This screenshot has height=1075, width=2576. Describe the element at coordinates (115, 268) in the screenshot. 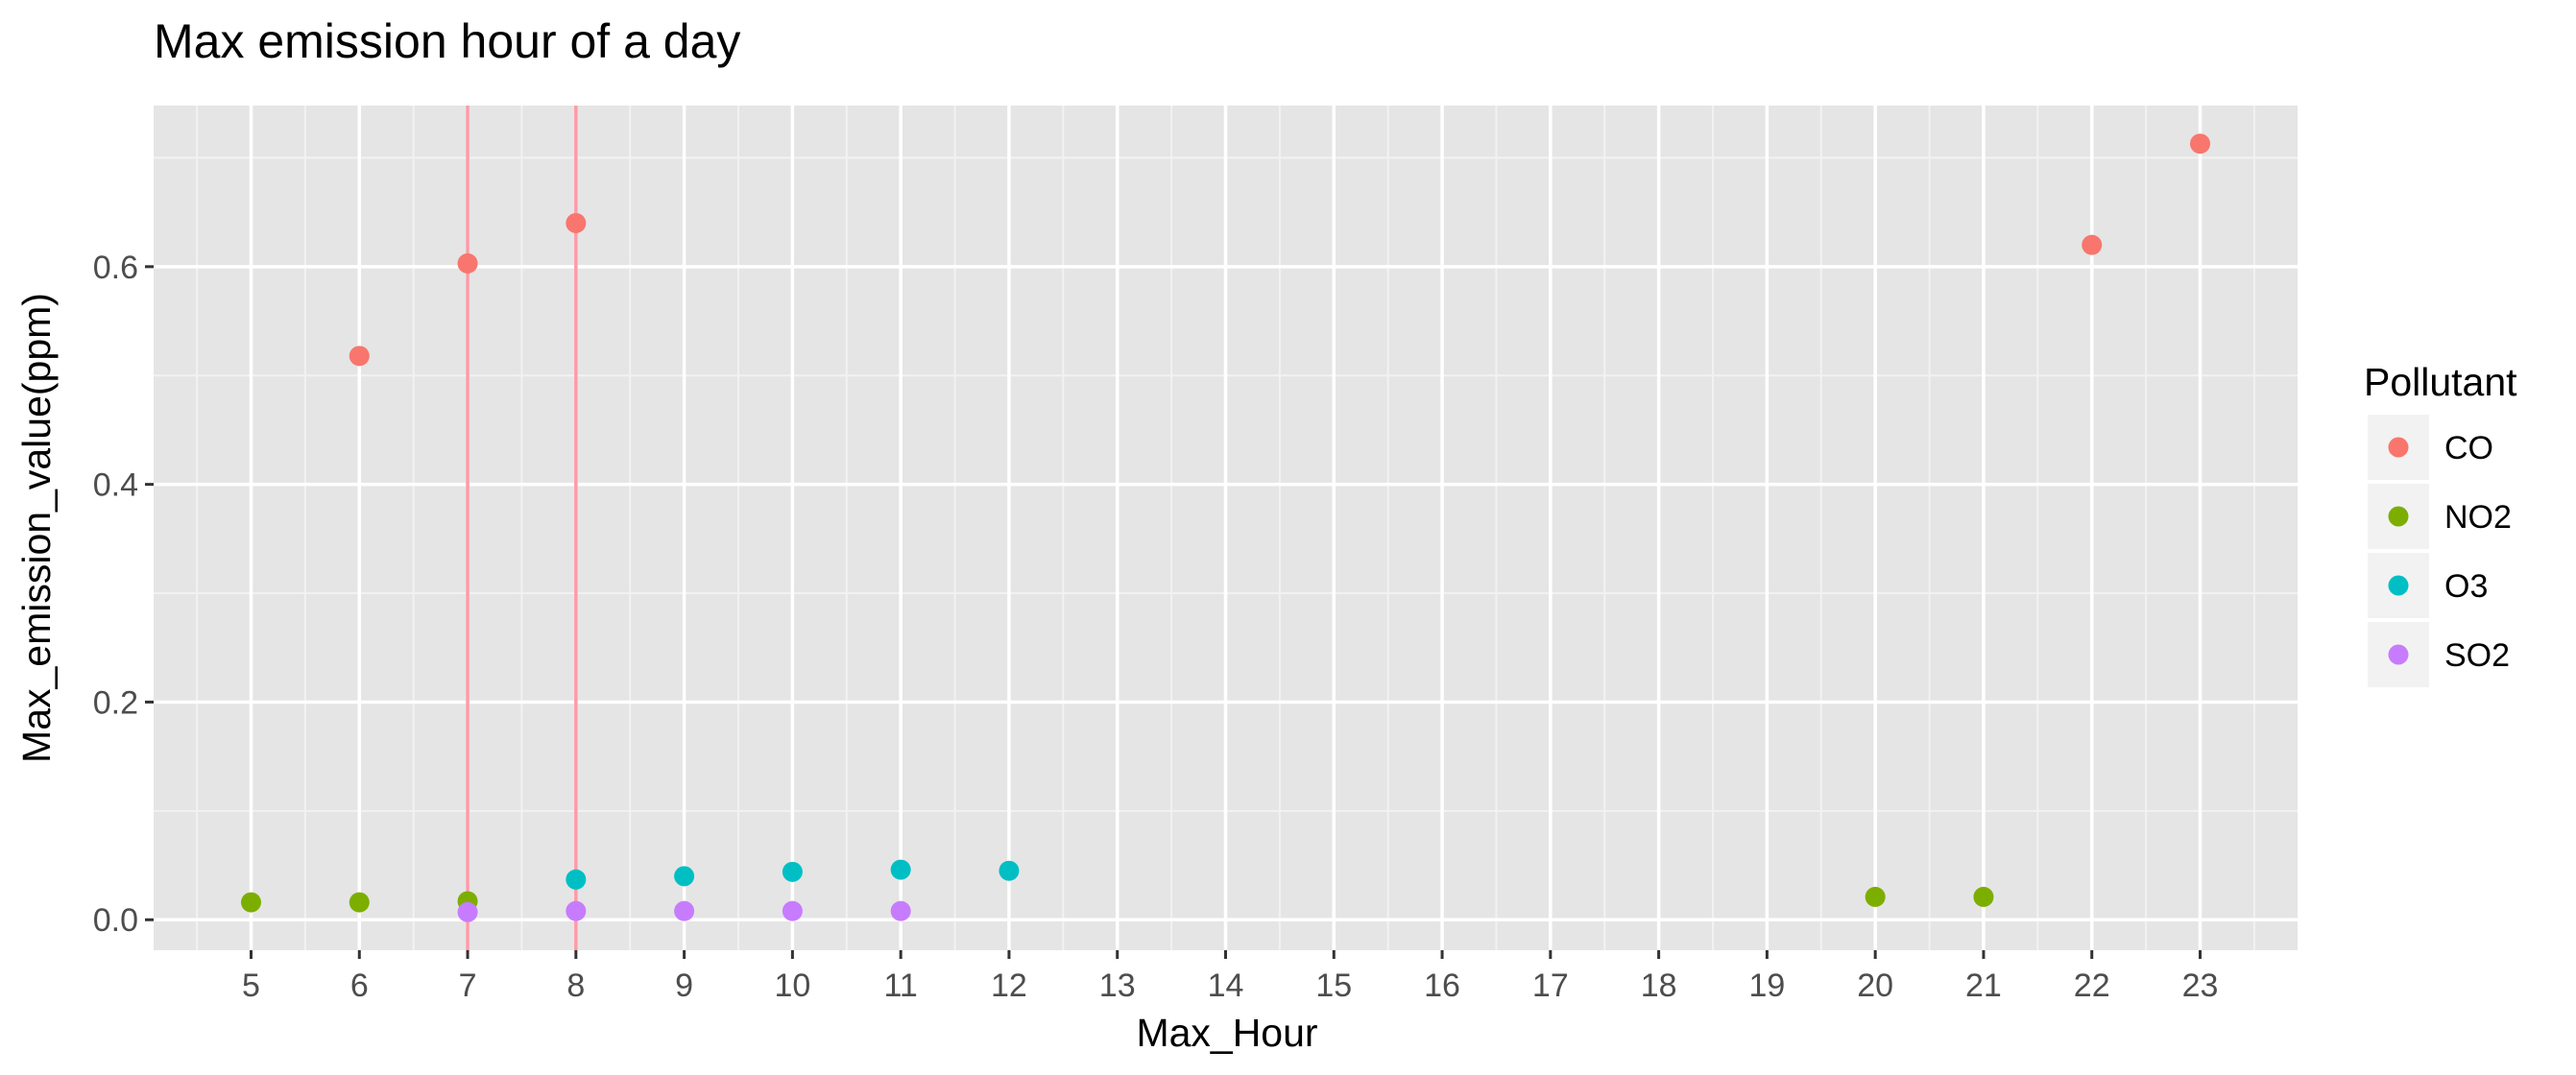

I see `y-tick-label: 0.6` at that location.